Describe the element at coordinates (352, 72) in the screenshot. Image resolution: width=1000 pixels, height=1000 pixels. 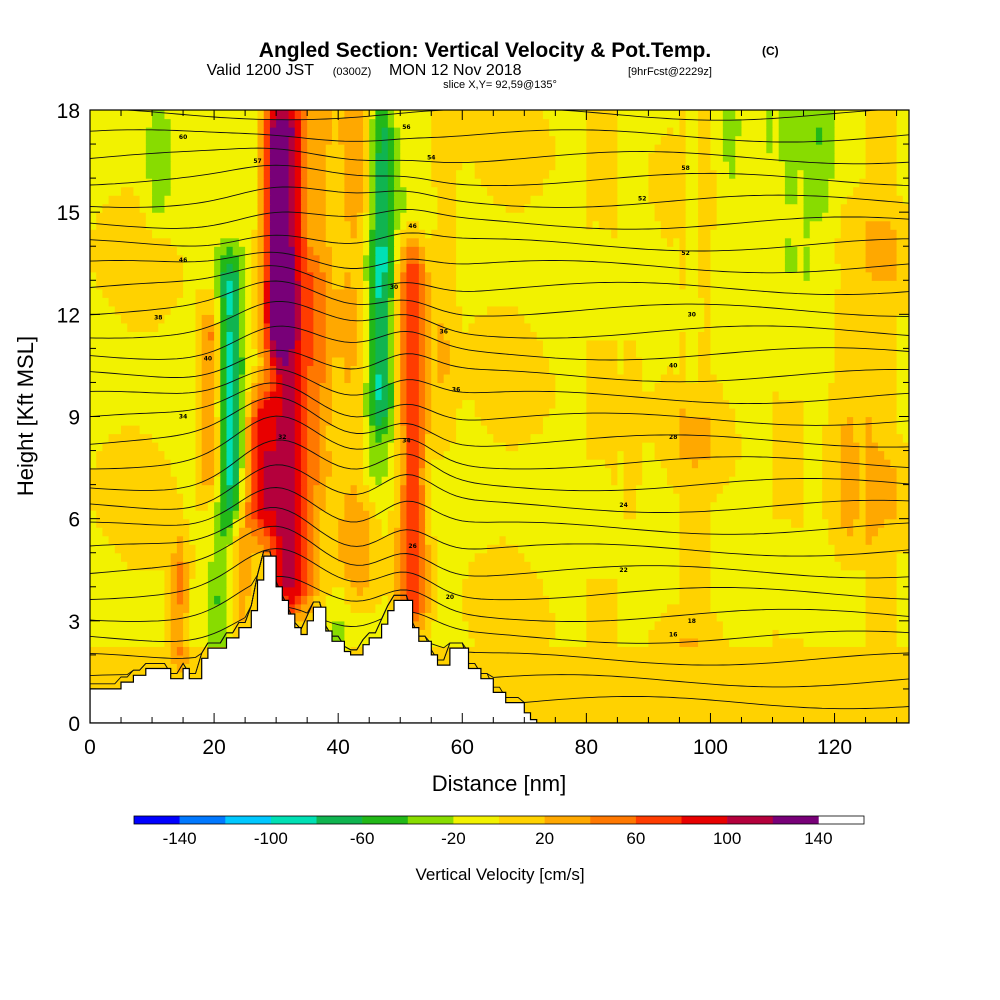
I see `valid-utc: (0300Z)` at that location.